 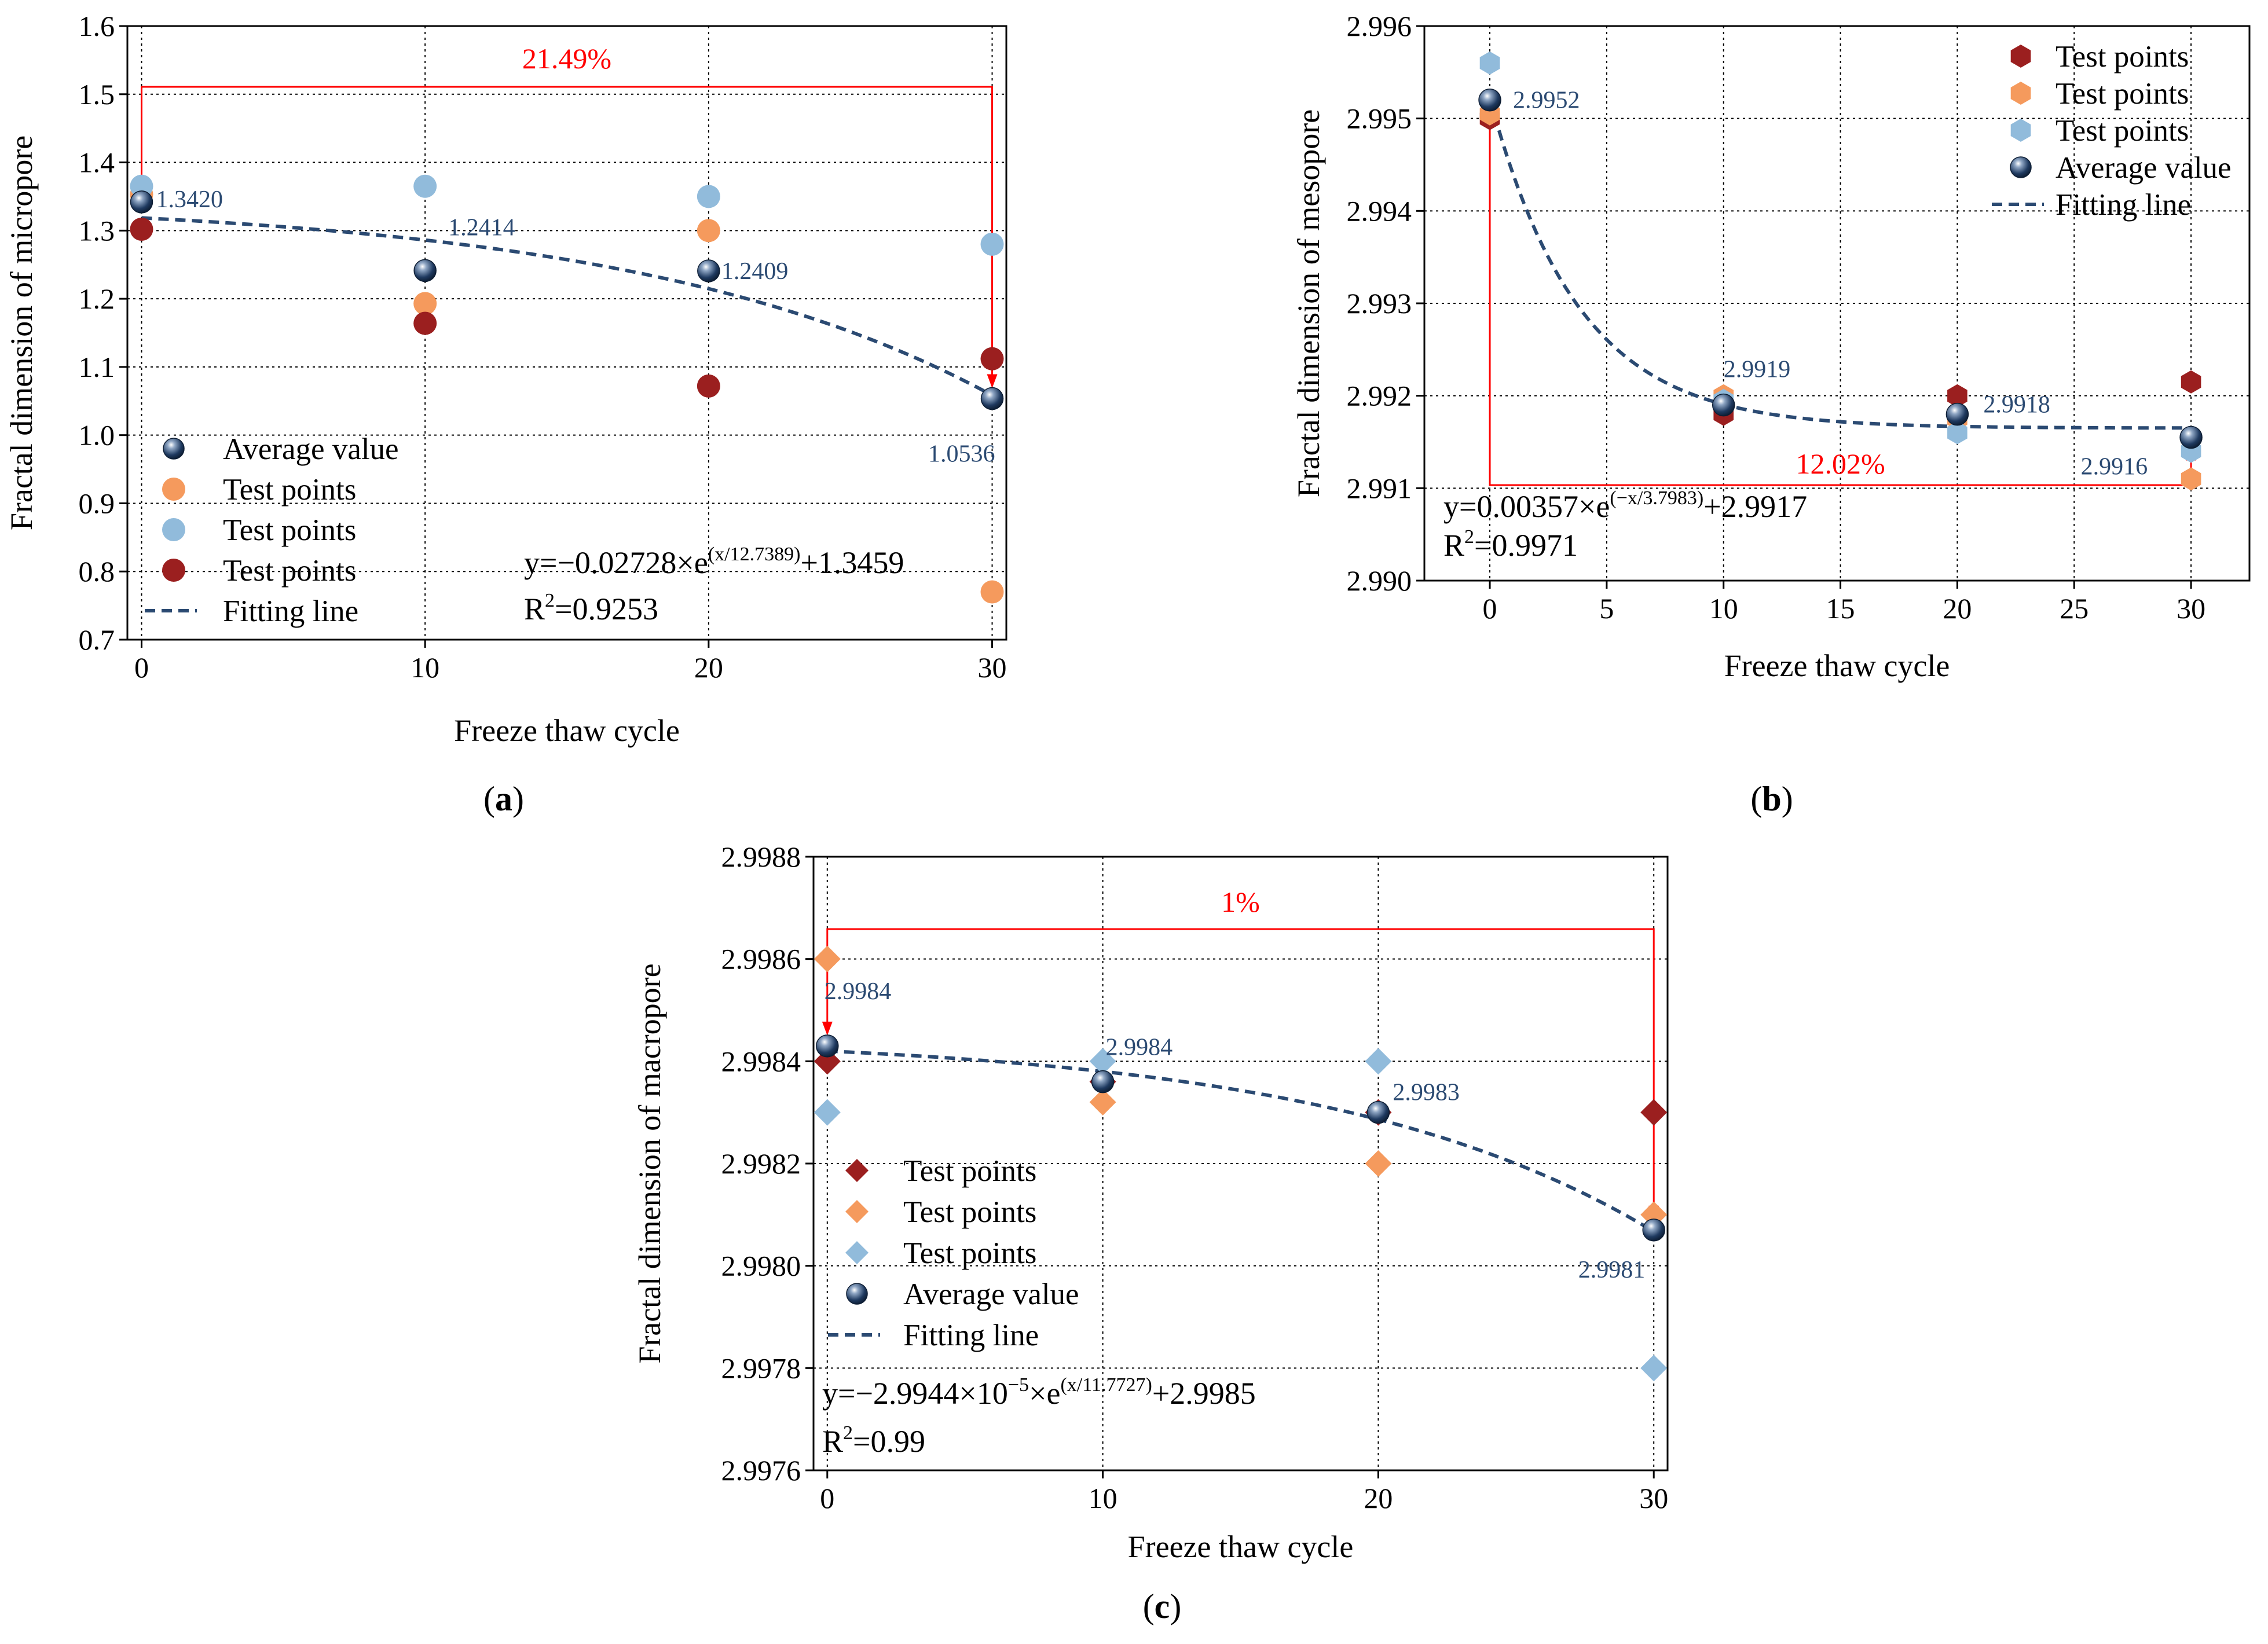 What do you see at coordinates (1547, 101) in the screenshot?
I see `average-value-label: 2.9952` at bounding box center [1547, 101].